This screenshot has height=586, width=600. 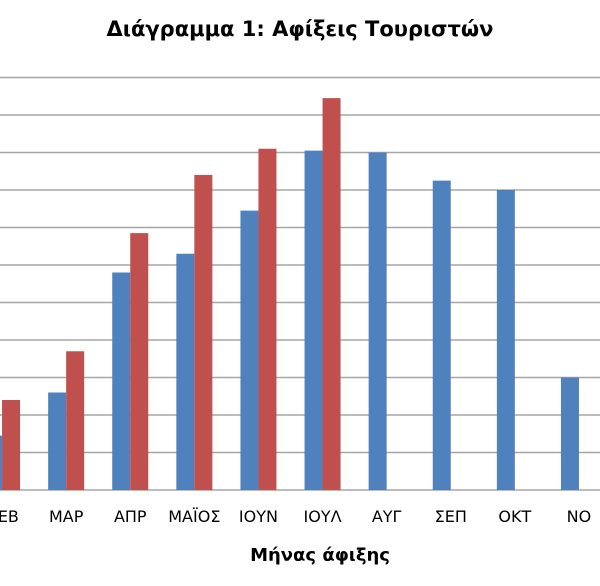 I want to click on x-tick-label: ΟΚΤ, so click(x=514, y=516).